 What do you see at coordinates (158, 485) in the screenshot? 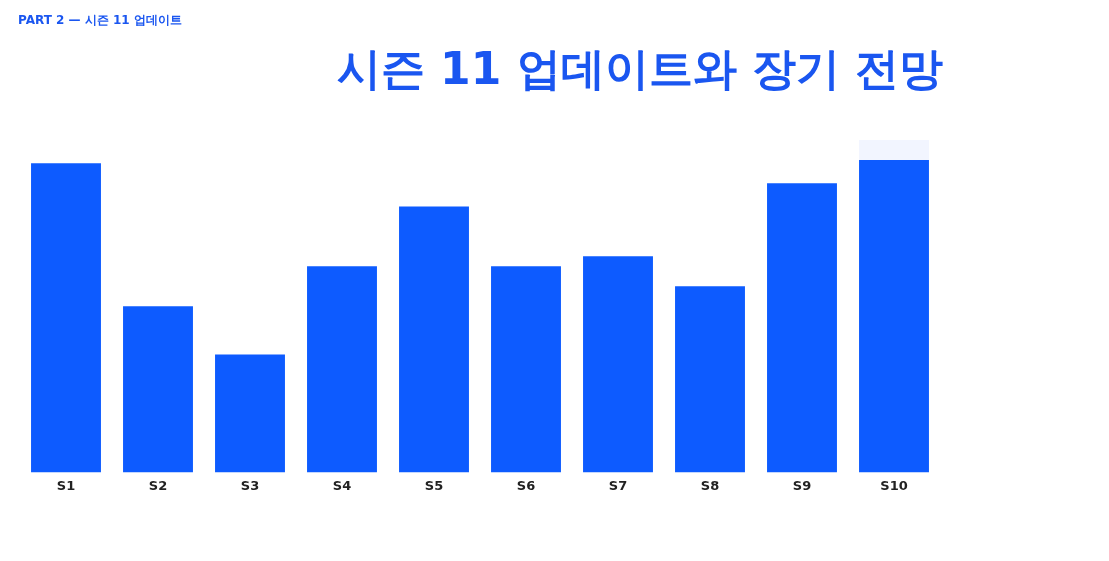
I see `x-tick-label: S2` at bounding box center [158, 485].